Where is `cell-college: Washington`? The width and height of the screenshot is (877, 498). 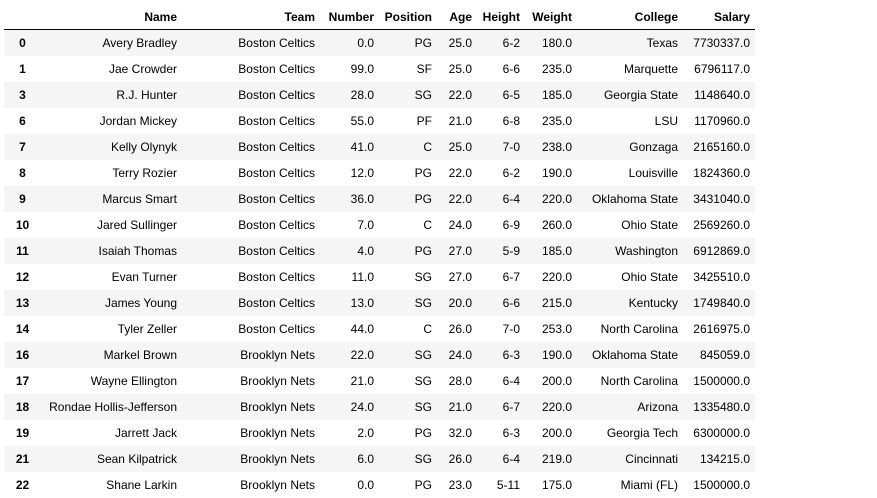 cell-college: Washington is located at coordinates (630, 251).